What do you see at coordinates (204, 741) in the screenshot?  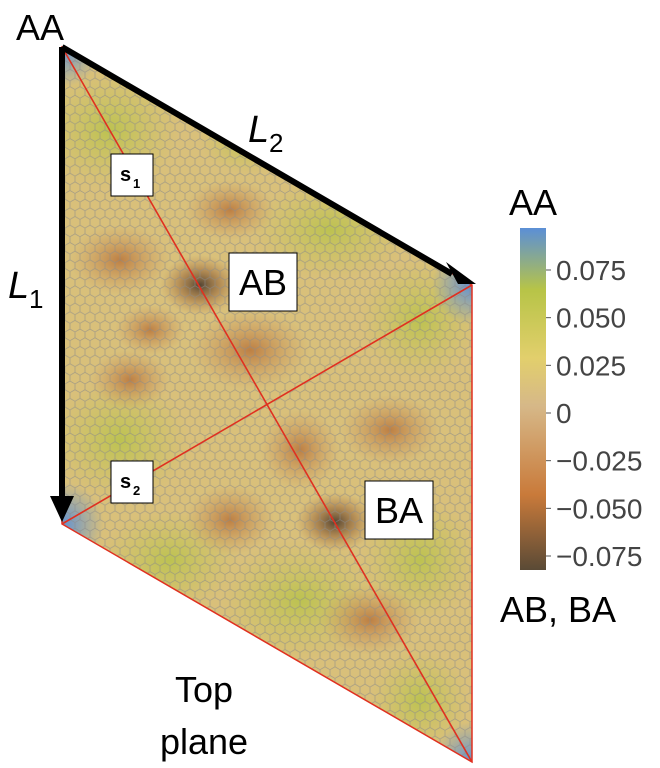 I see `plane-label-line2: plane` at bounding box center [204, 741].